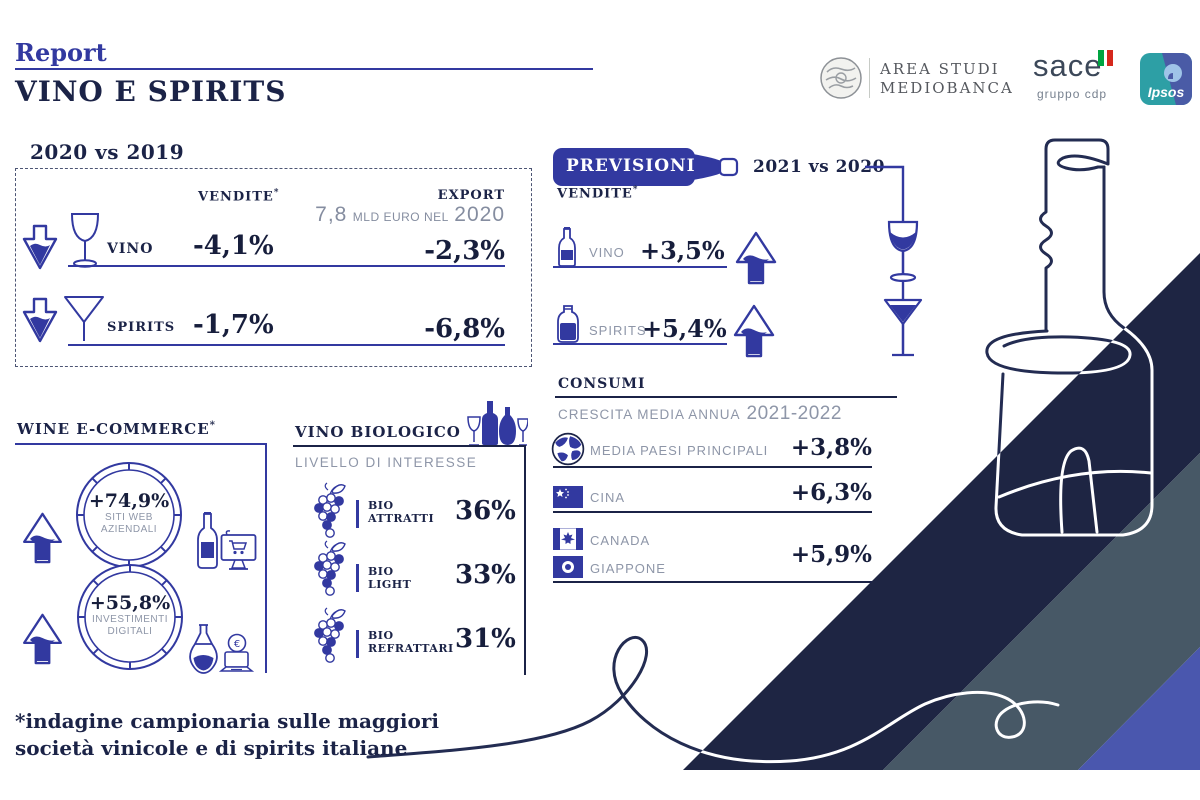 This screenshot has height=800, width=1200. What do you see at coordinates (497, 423) in the screenshot?
I see `wine-glasses-bottles-icon` at bounding box center [497, 423].